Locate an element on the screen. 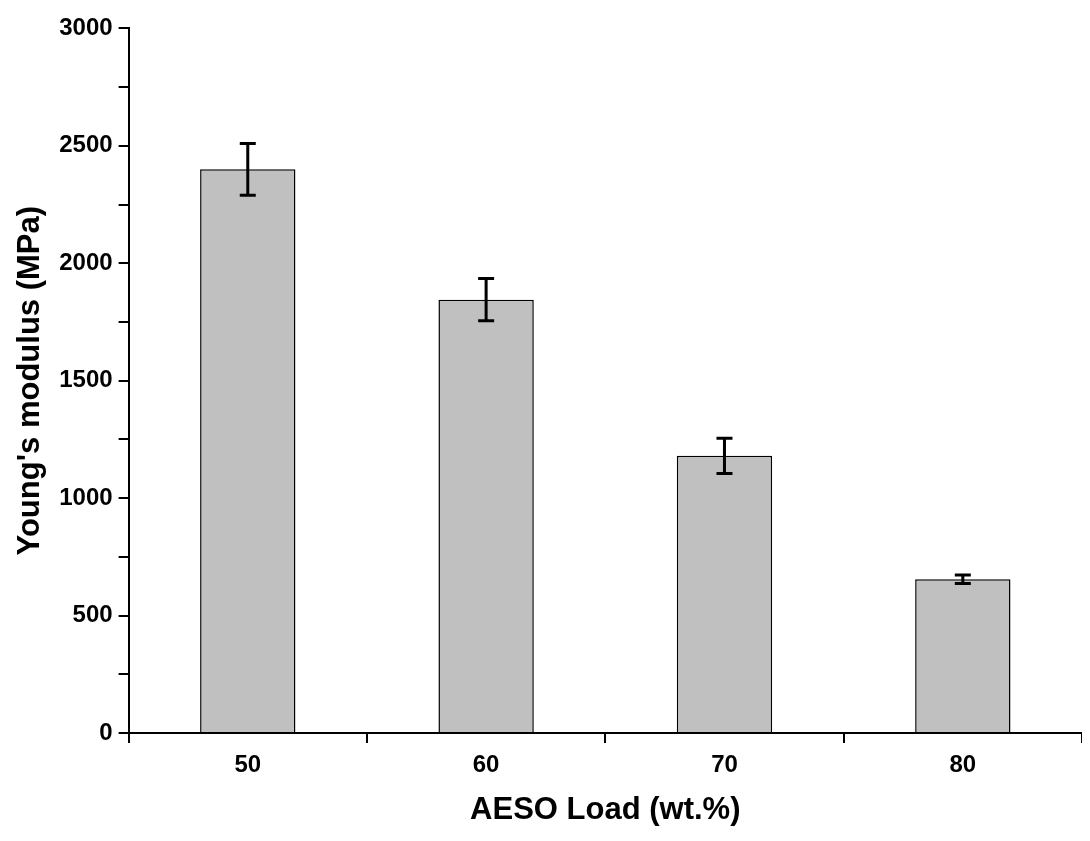 Image resolution: width=1090 pixels, height=841 pixels. x-axis-title: AESO Load (wt.%) is located at coordinates (605, 808).